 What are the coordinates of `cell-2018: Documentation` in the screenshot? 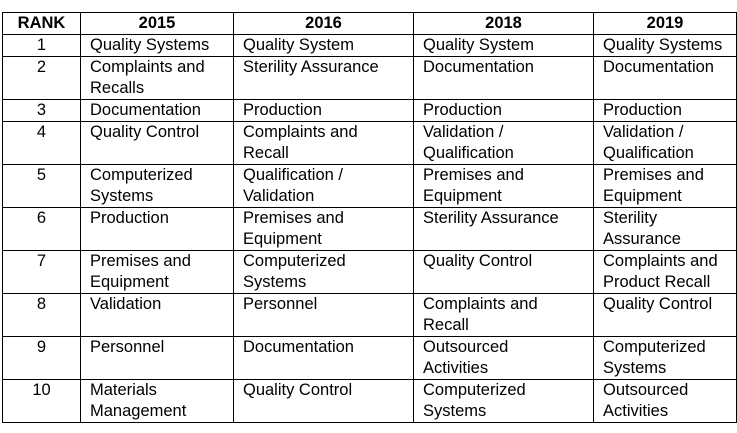 It's located at (503, 78).